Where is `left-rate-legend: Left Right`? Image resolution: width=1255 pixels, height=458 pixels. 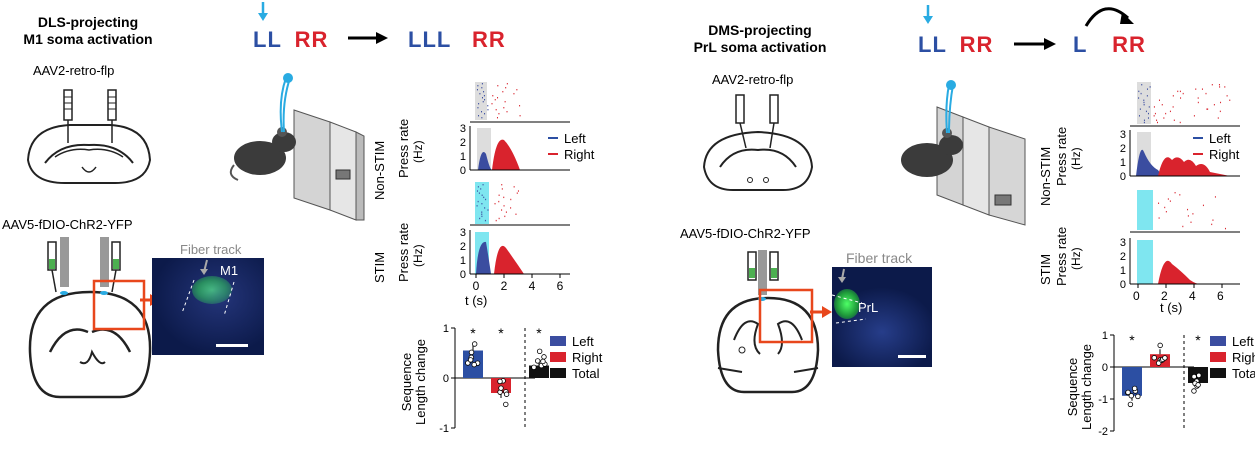 left-rate-legend: Left Right is located at coordinates (571, 146).